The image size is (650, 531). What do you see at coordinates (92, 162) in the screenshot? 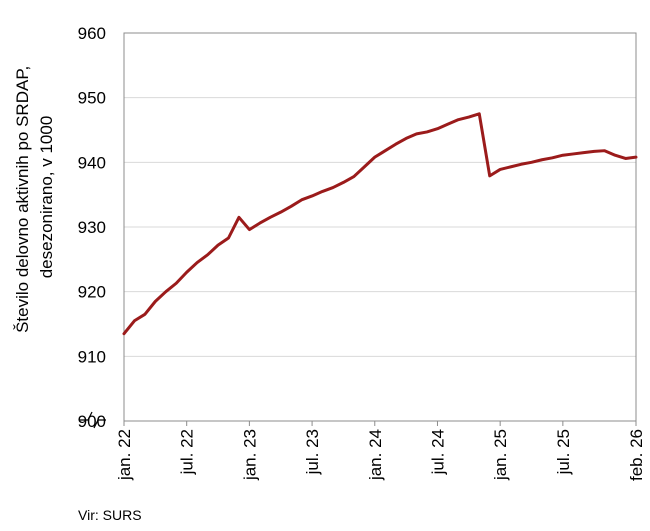
I see `y-tick-label: 940` at bounding box center [92, 162].